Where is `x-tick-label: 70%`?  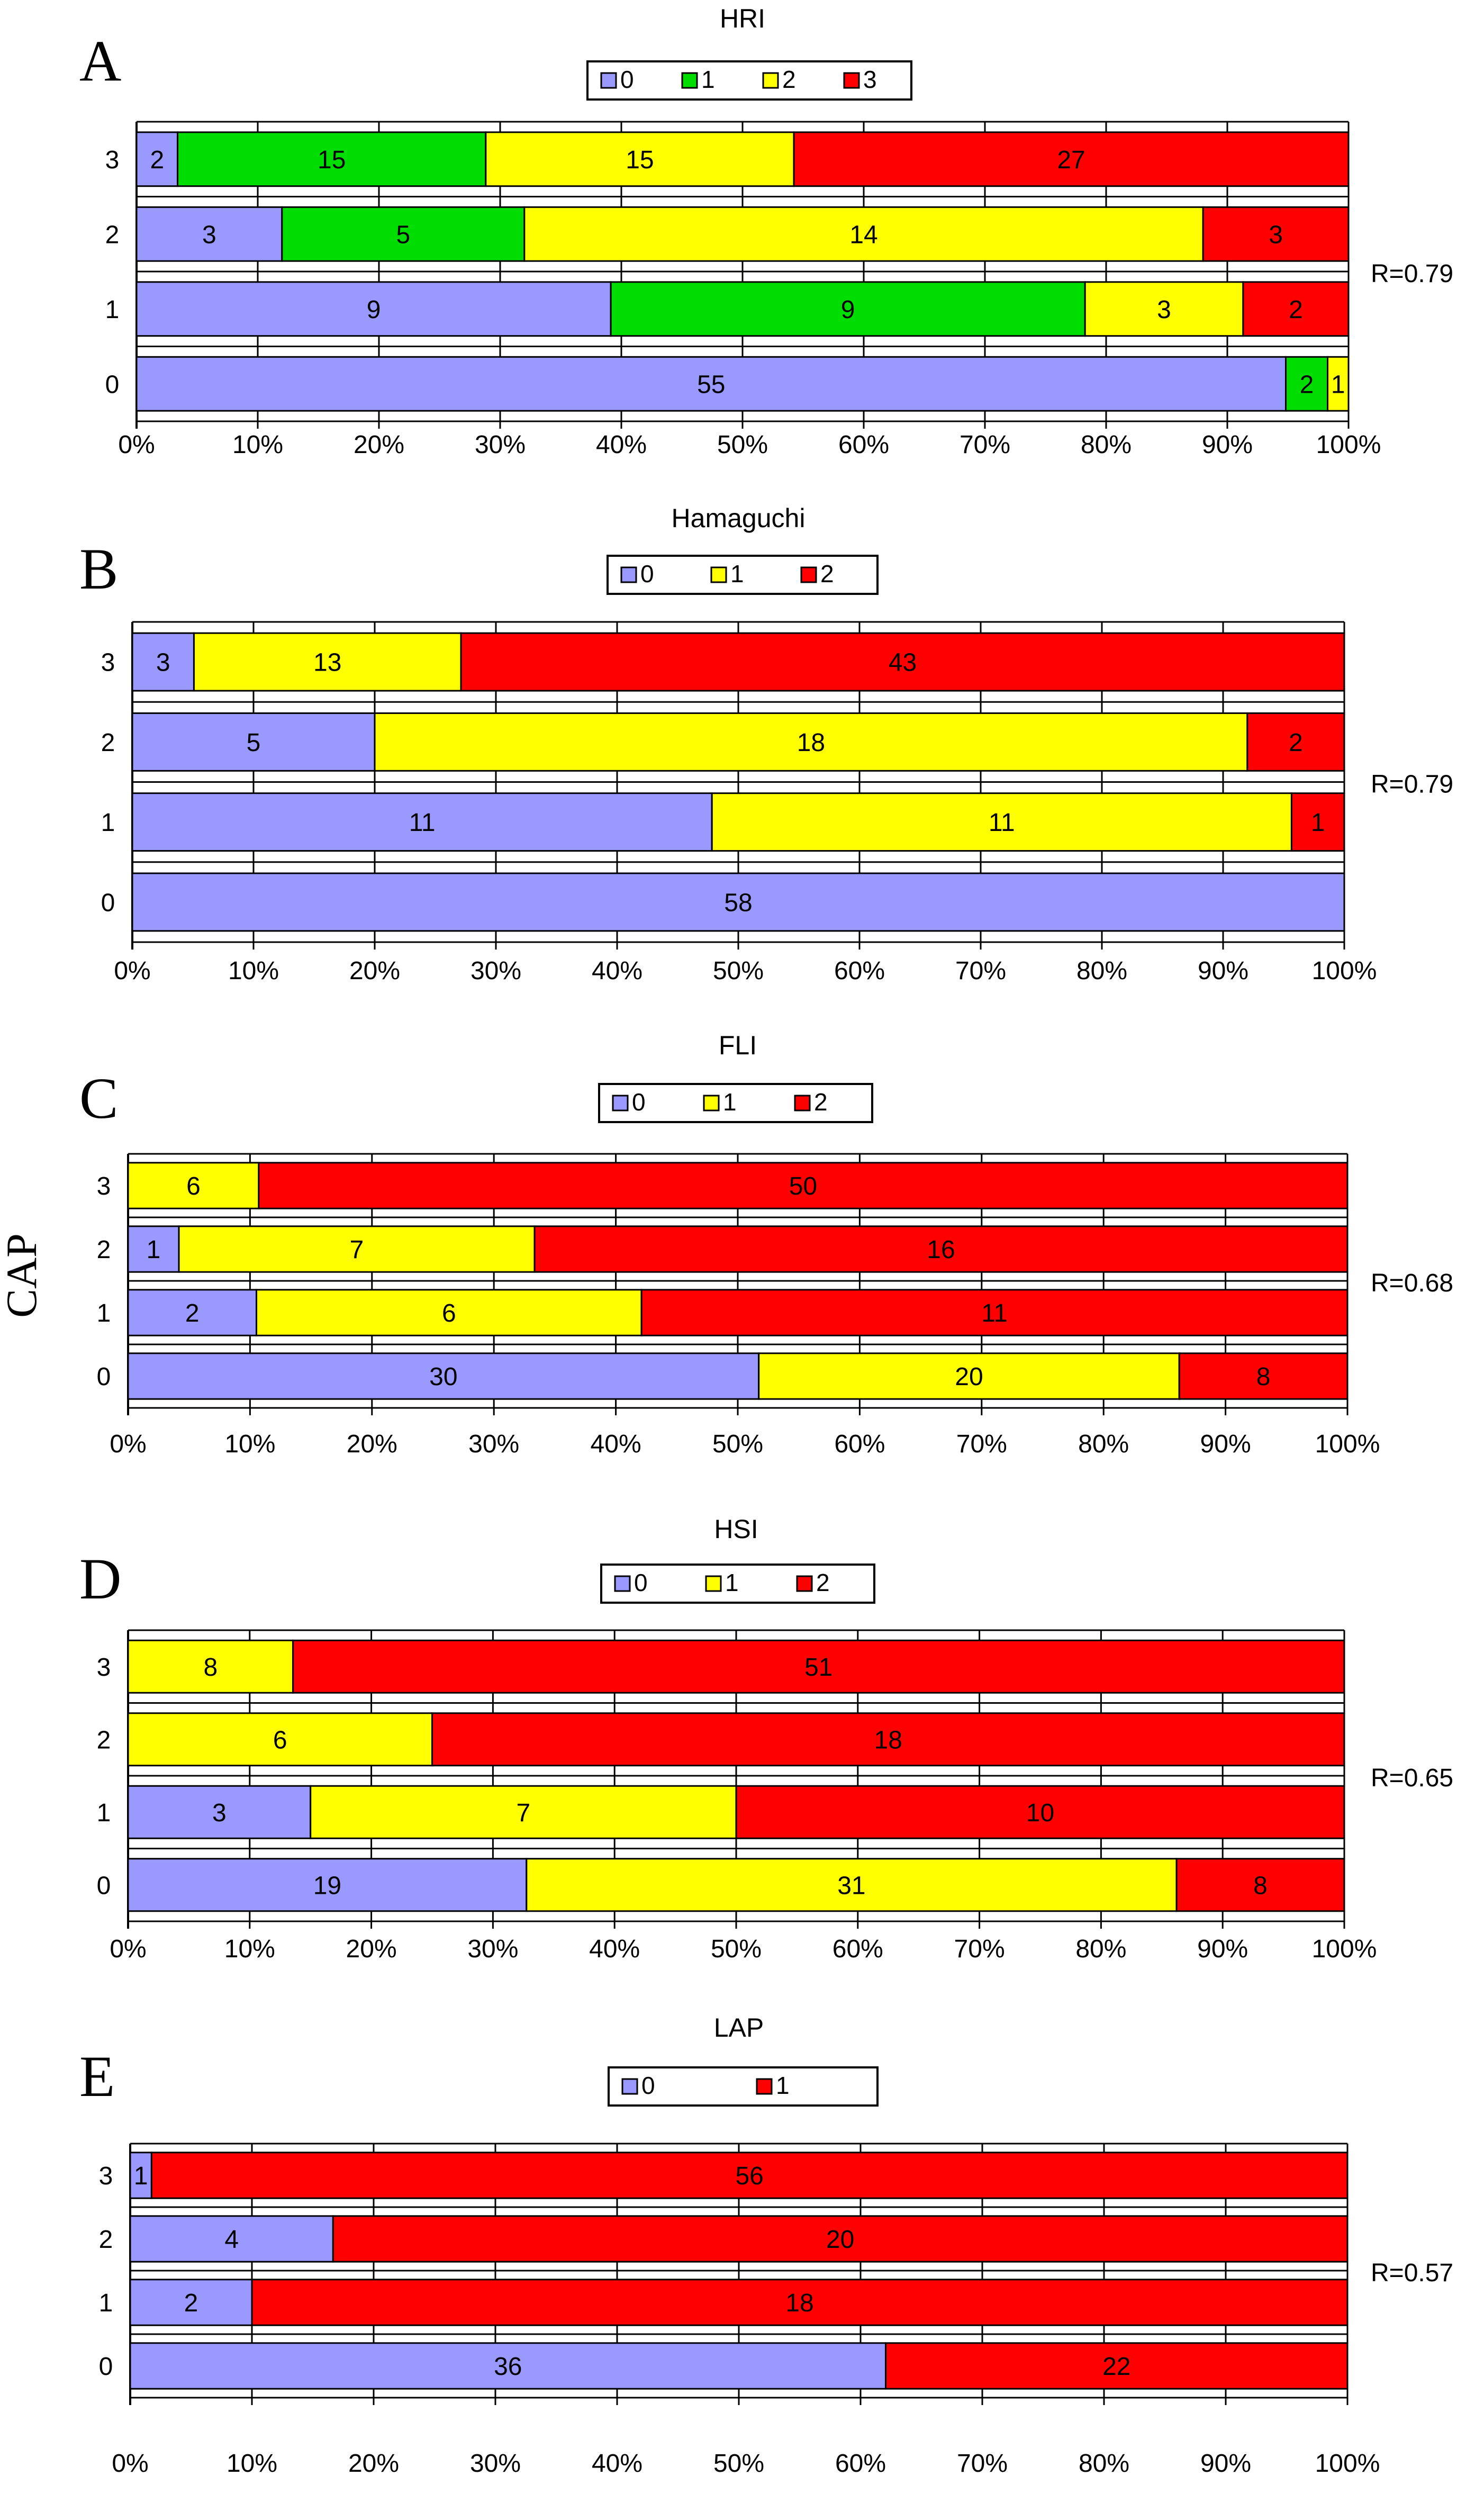 x-tick-label: 70% is located at coordinates (985, 445).